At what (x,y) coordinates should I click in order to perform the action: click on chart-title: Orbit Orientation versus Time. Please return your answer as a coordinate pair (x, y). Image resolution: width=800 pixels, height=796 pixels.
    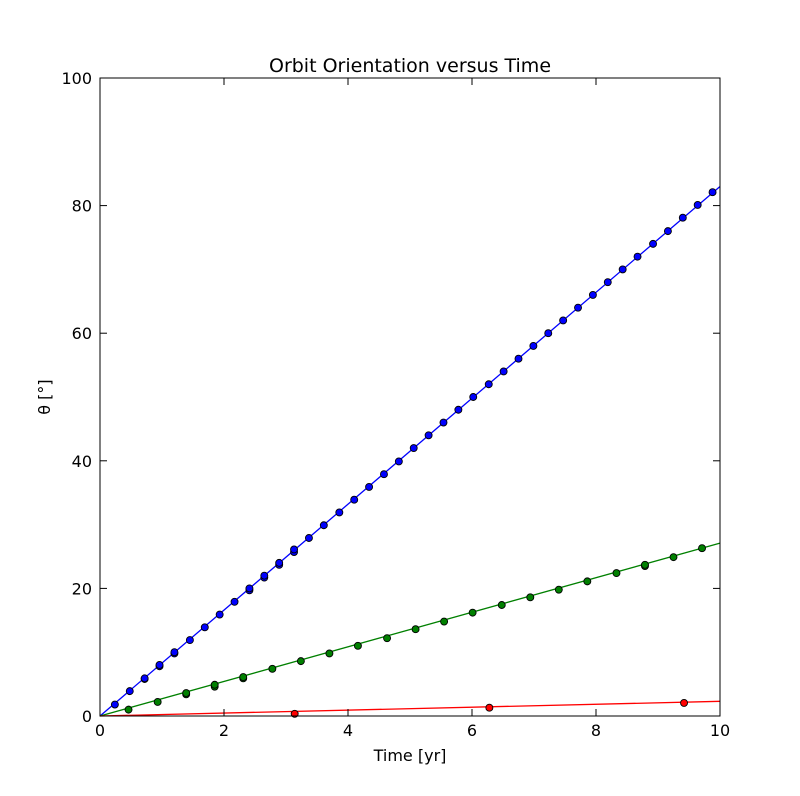
    Looking at the image, I should click on (410, 66).